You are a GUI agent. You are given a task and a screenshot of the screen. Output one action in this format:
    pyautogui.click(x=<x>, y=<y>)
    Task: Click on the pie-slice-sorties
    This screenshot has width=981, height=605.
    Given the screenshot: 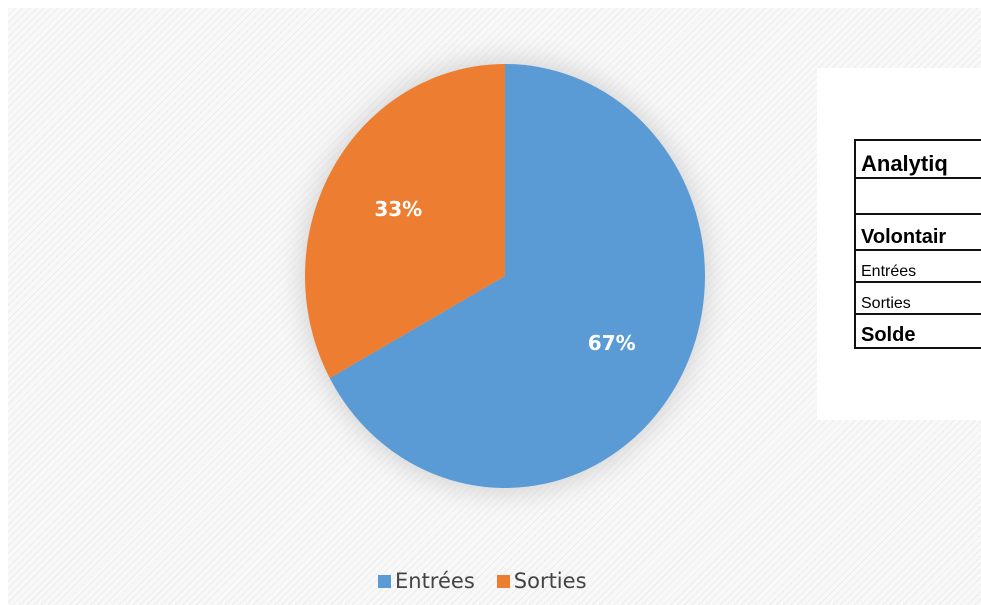 What is the action you would take?
    pyautogui.click(x=404, y=221)
    